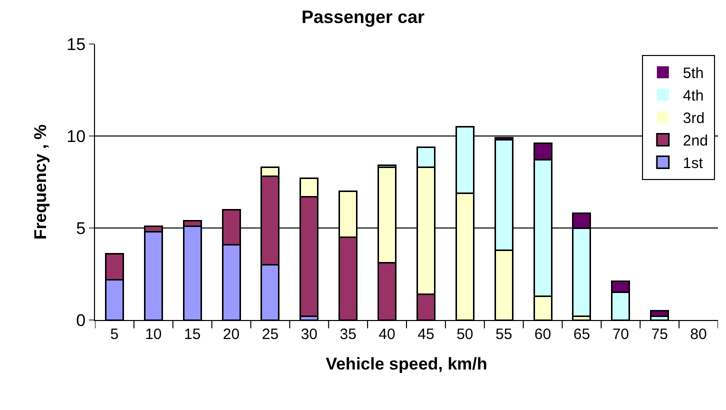 Image resolution: width=726 pixels, height=410 pixels. Describe the element at coordinates (40, 182) in the screenshot. I see `y-axis-title: Frequency , %` at that location.